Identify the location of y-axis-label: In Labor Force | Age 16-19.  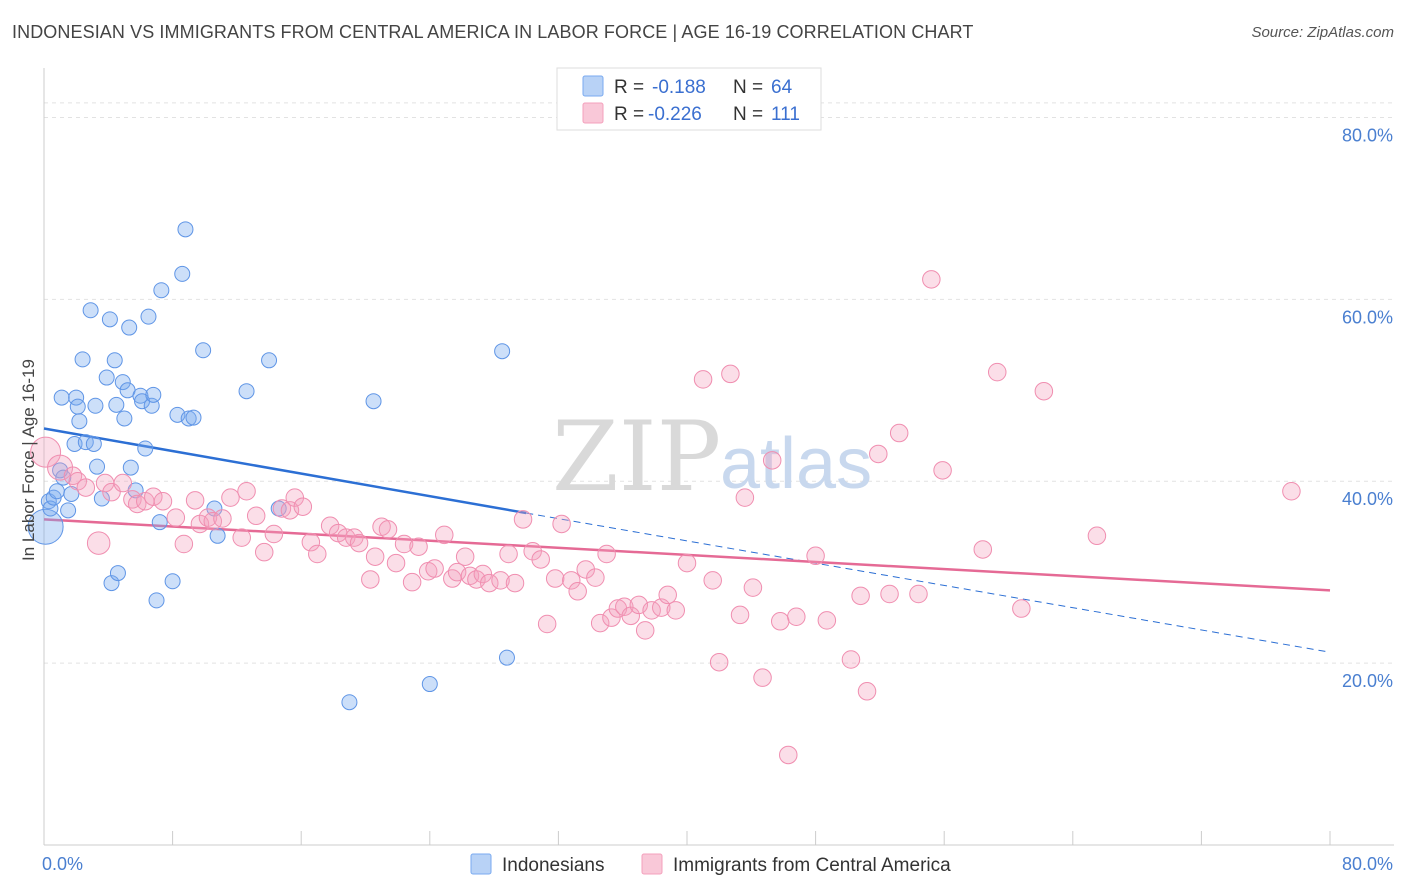
(28, 460).